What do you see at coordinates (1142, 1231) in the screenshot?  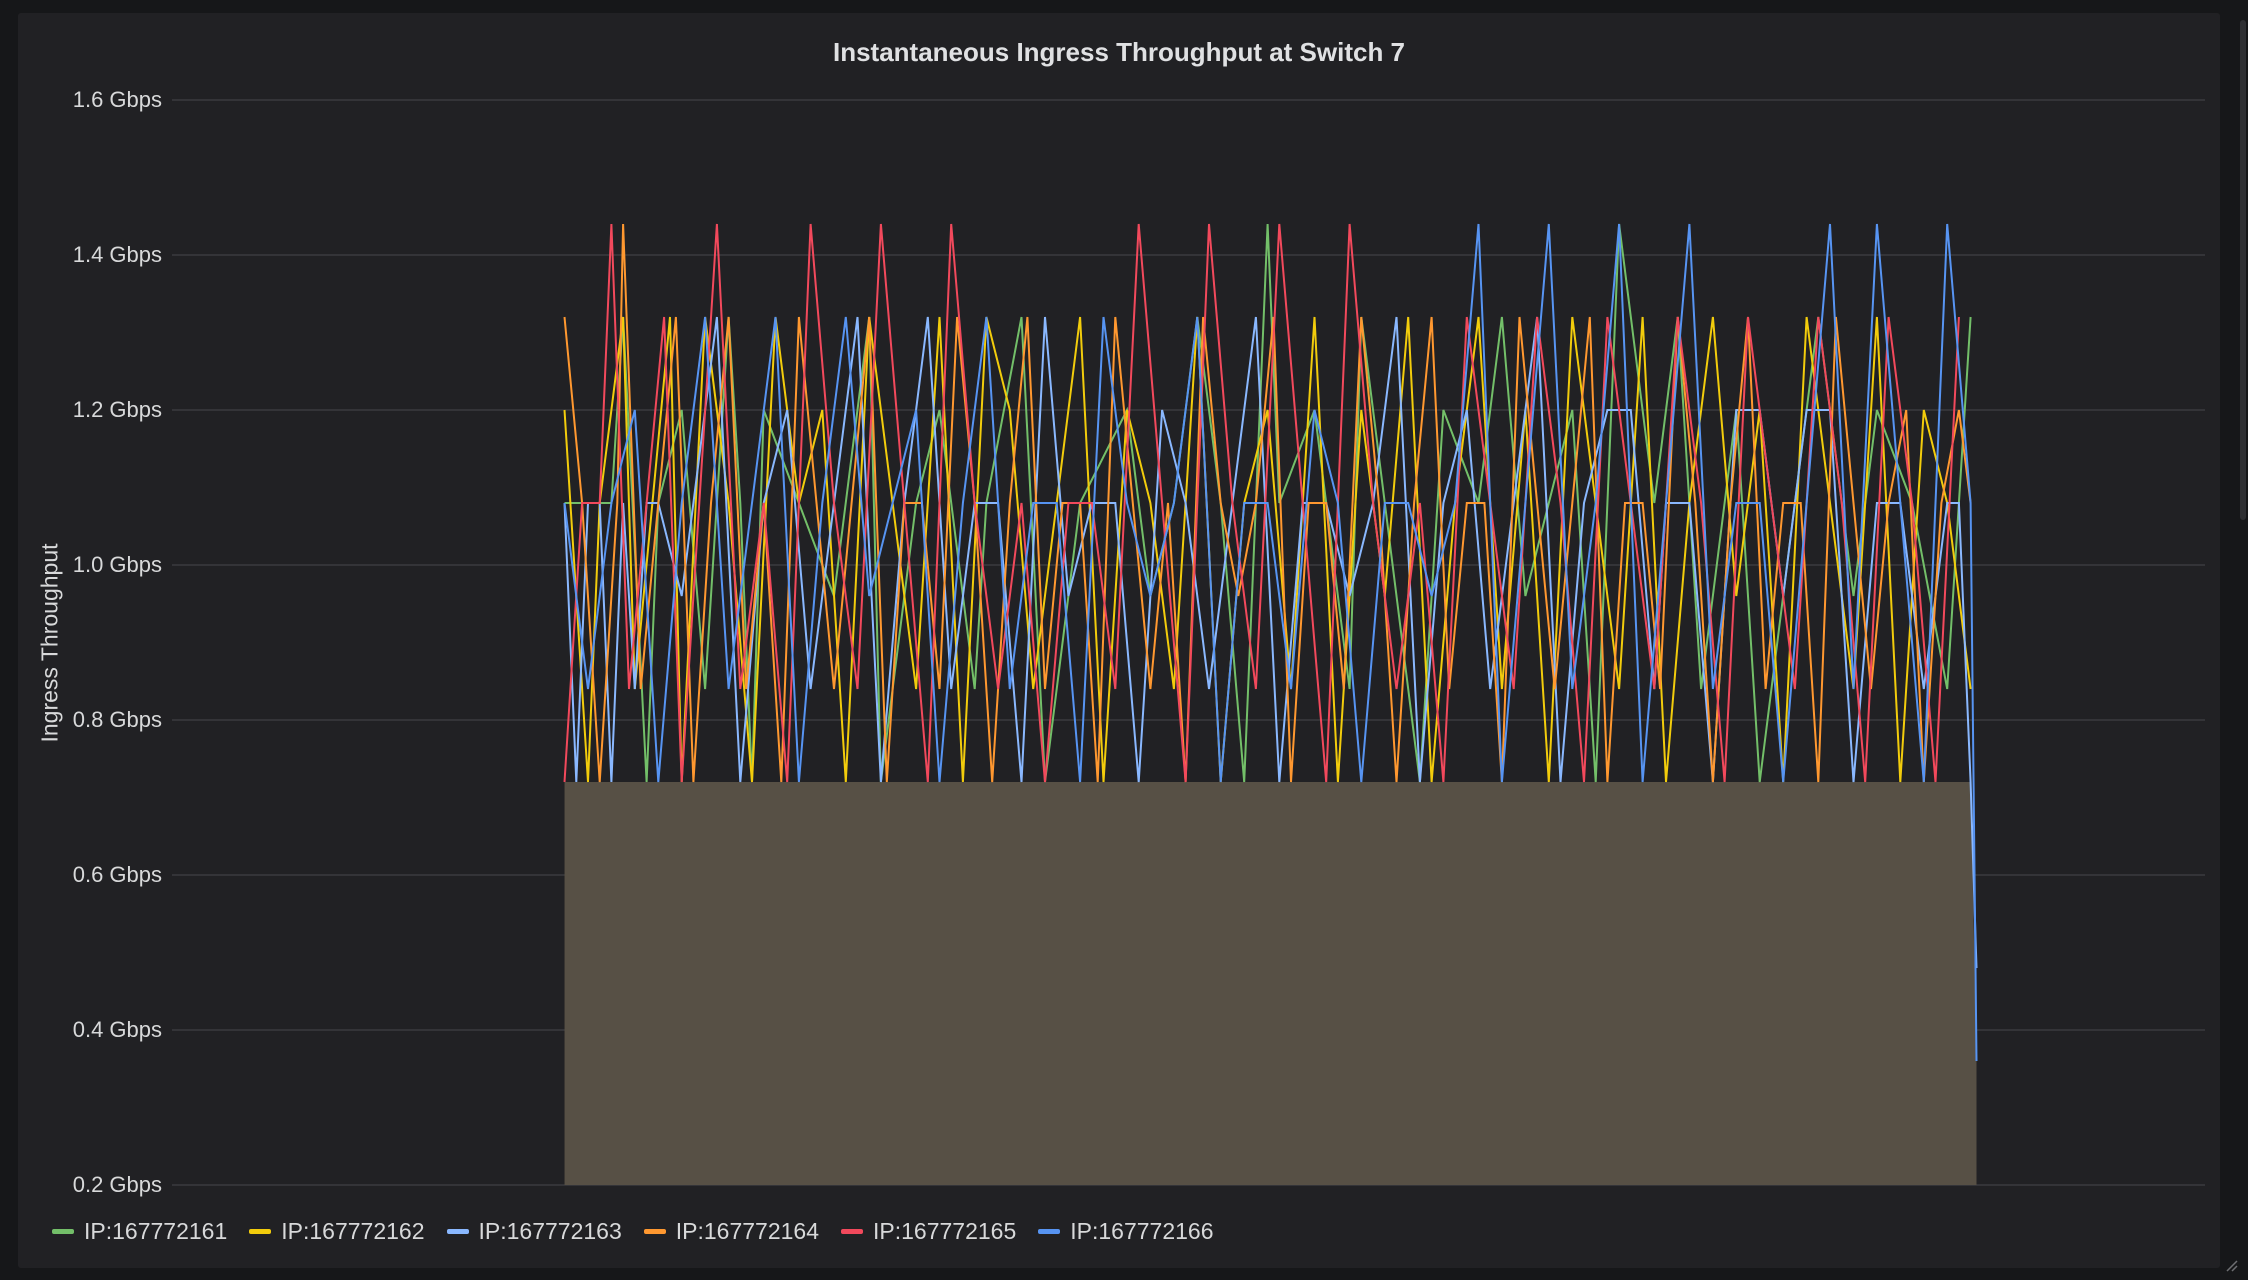 I see `legend-label: IP:167772166` at bounding box center [1142, 1231].